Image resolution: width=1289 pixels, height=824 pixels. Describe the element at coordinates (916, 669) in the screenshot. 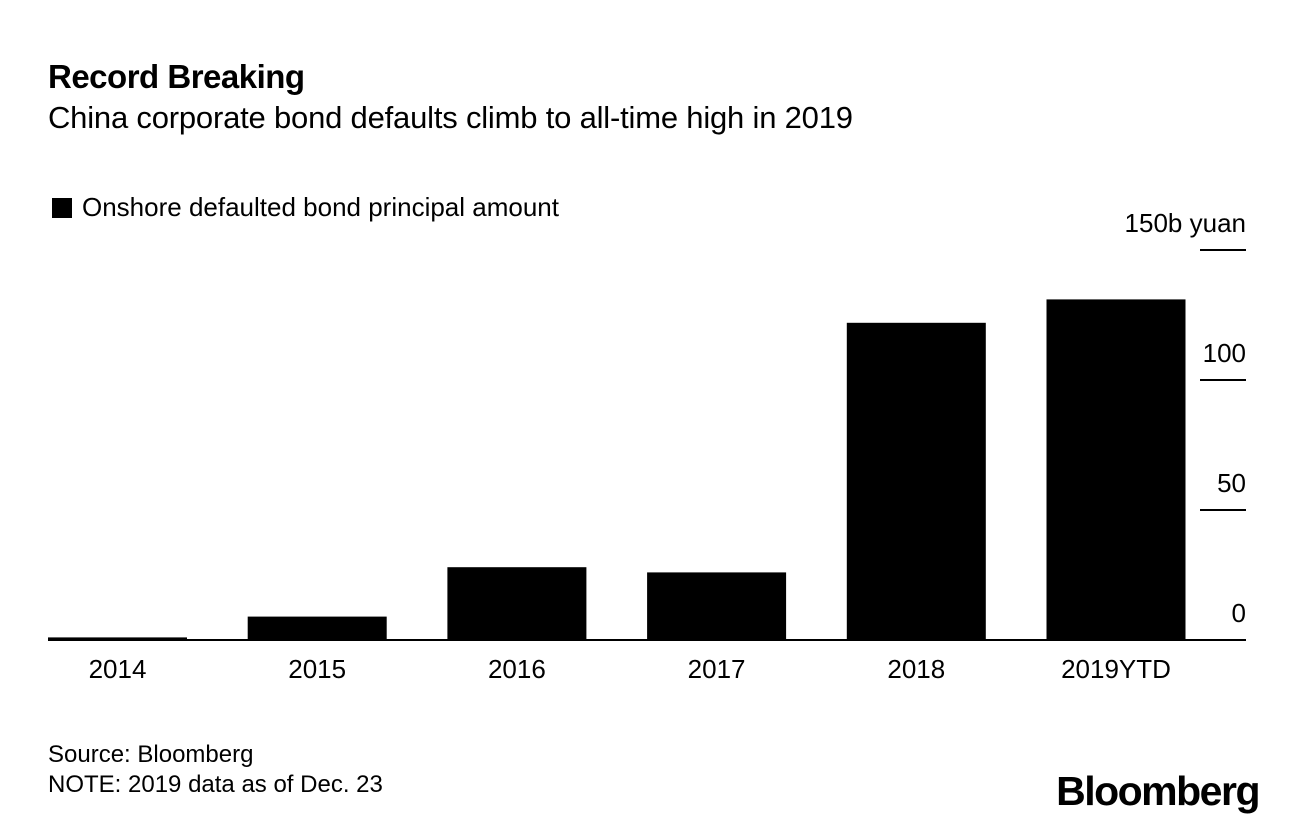

I see `x-tick-label: 2018` at that location.